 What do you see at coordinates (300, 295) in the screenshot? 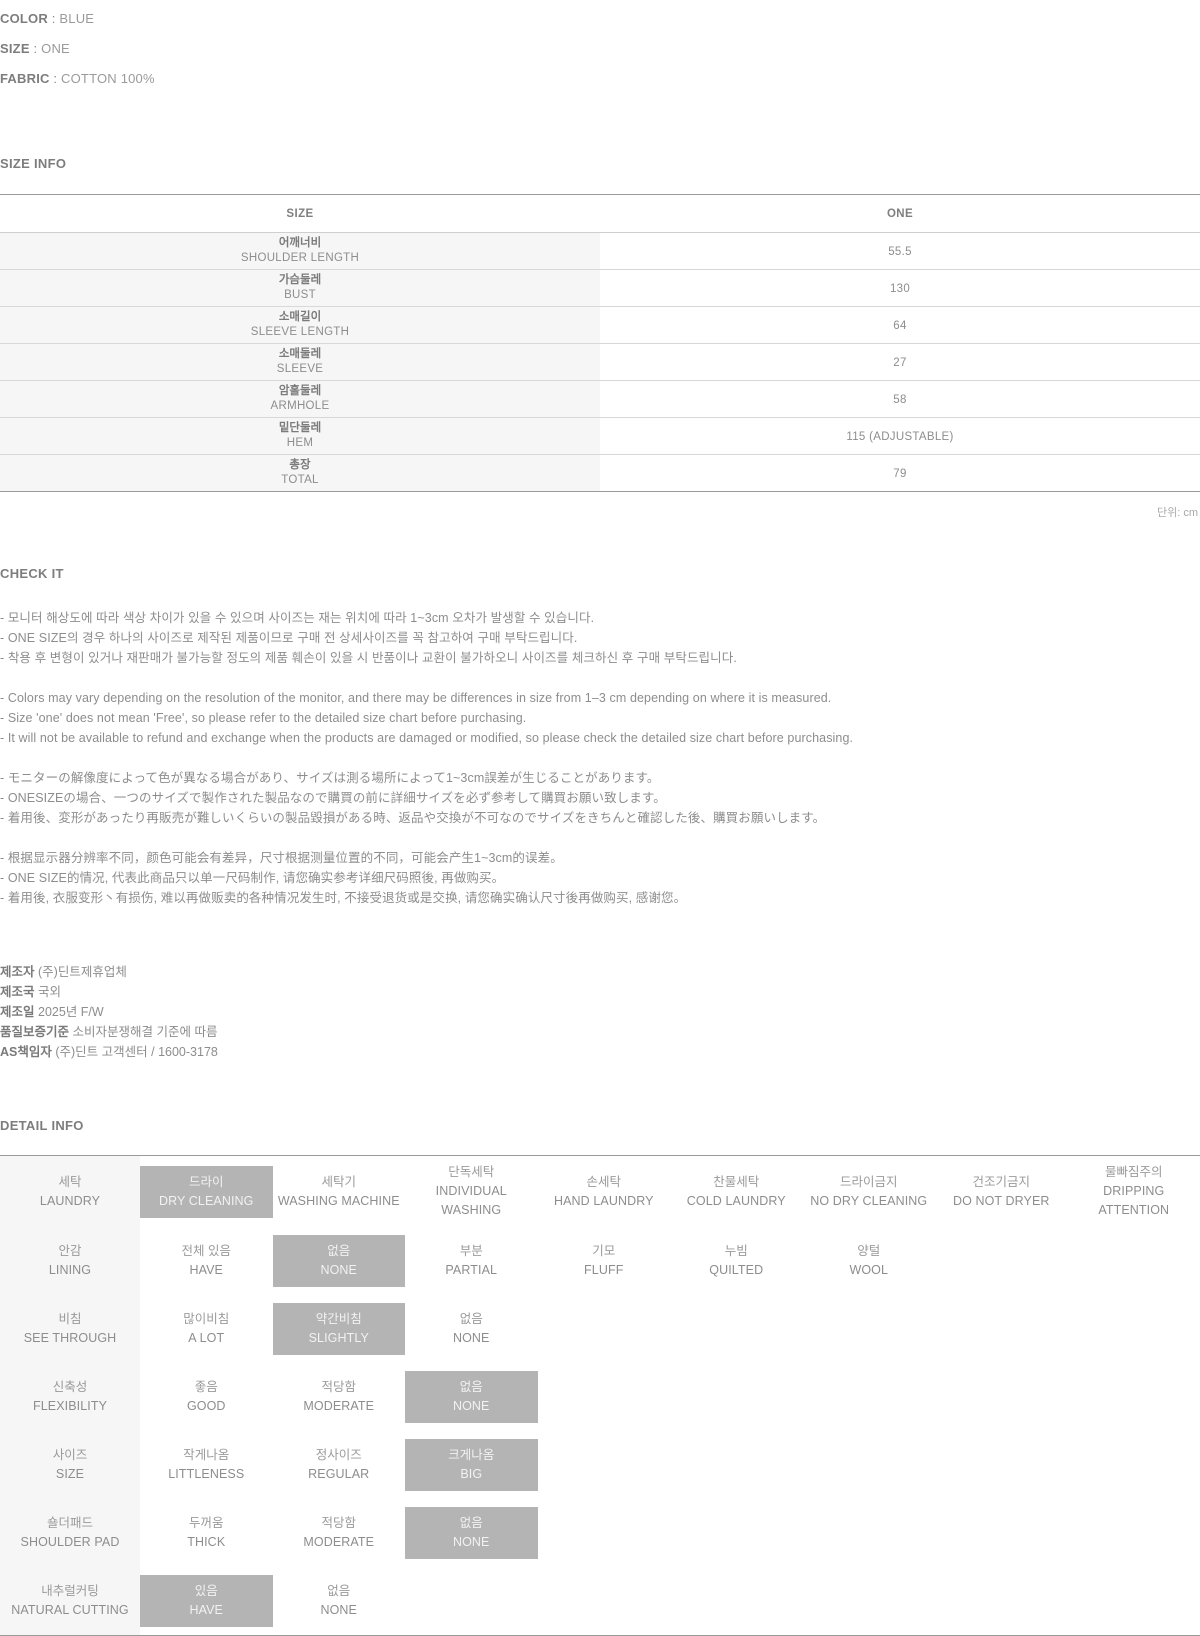
I see `size-row-label-en: BUST` at bounding box center [300, 295].